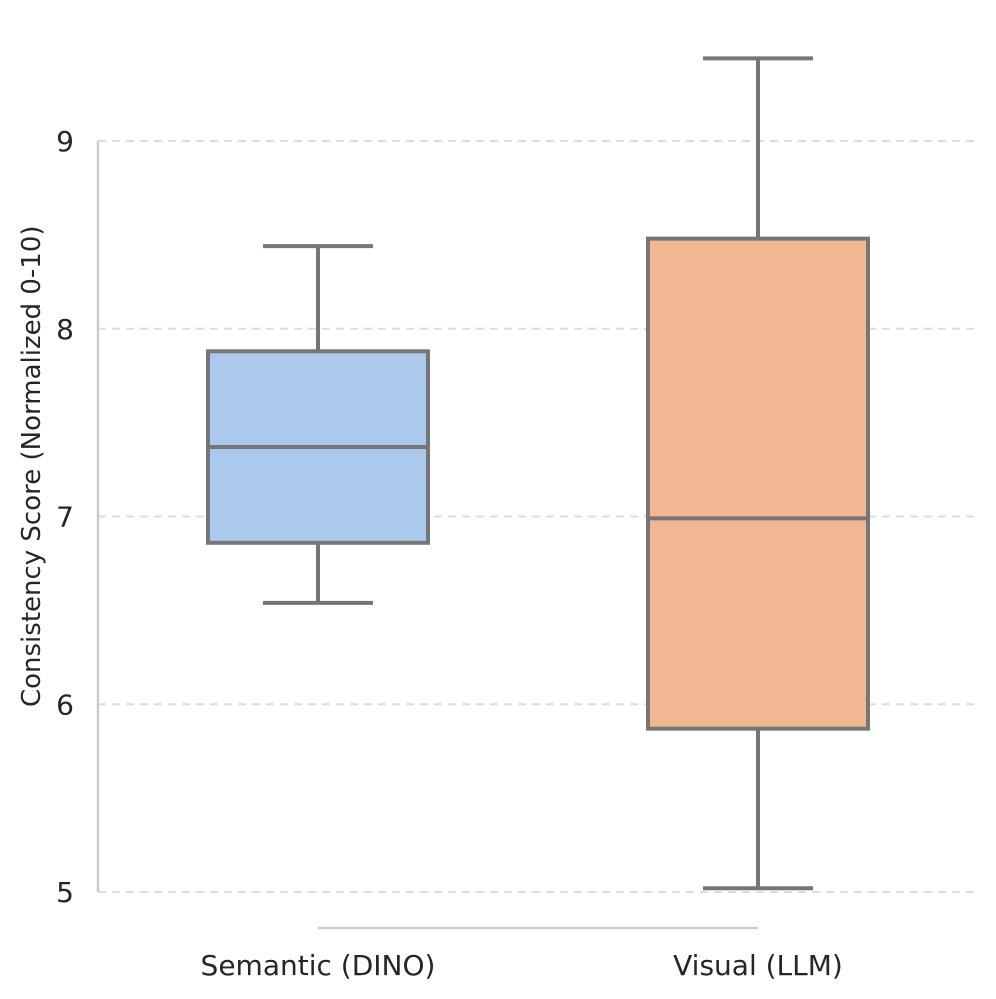  I want to click on y-tick-label-6: 6, so click(65, 704).